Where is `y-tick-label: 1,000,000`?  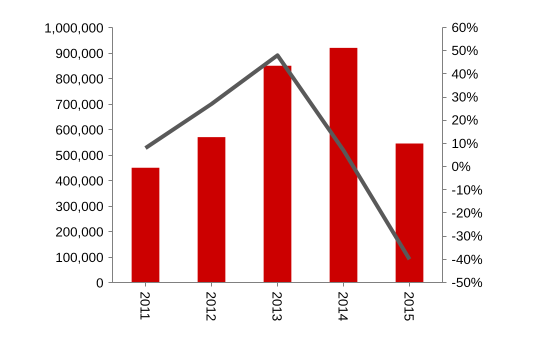
y-tick-label: 1,000,000 is located at coordinates (74, 28).